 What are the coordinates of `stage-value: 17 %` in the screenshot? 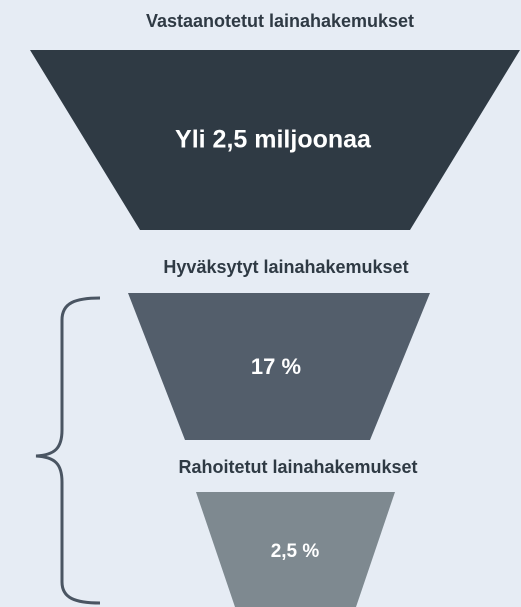 It's located at (276, 366).